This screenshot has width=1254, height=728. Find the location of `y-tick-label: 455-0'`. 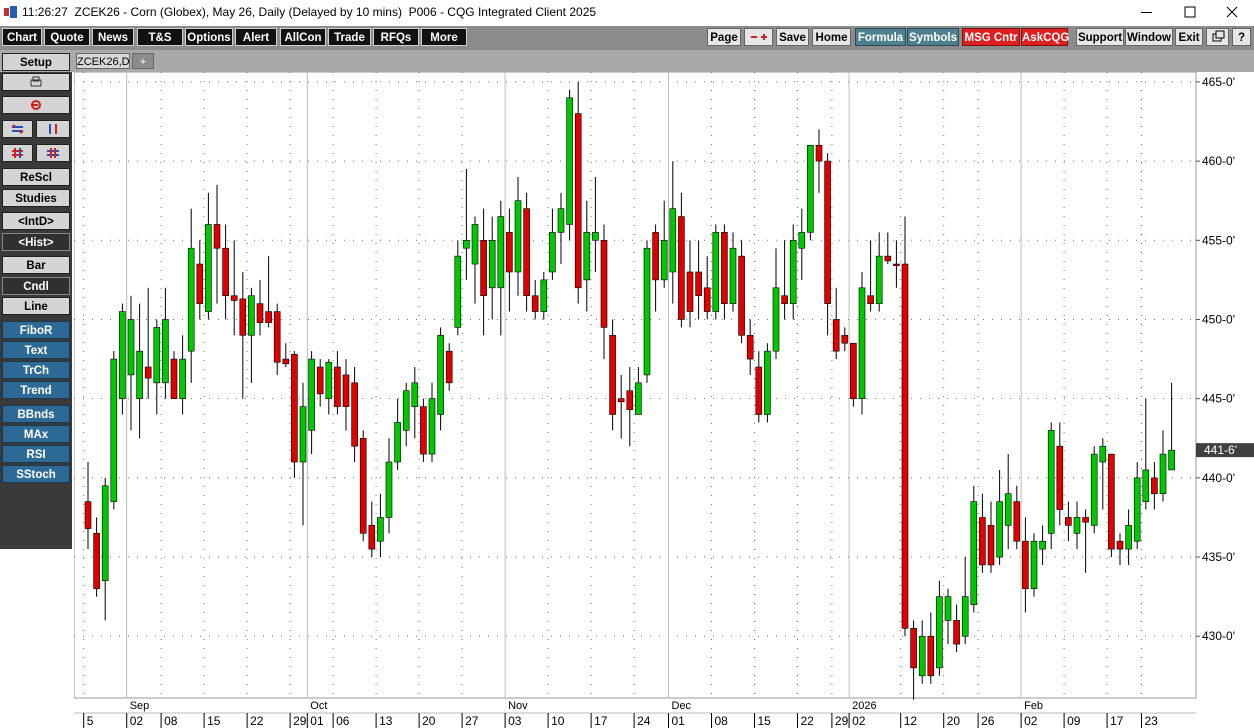

y-tick-label: 455-0' is located at coordinates (1218, 240).